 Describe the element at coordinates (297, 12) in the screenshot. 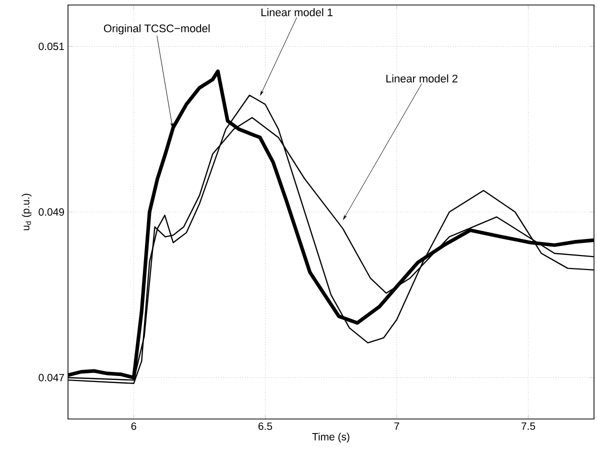

I see `annotation: Linear model 1` at that location.